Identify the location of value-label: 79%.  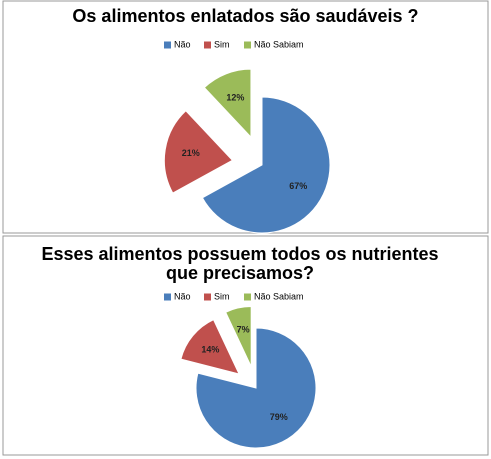
(279, 417).